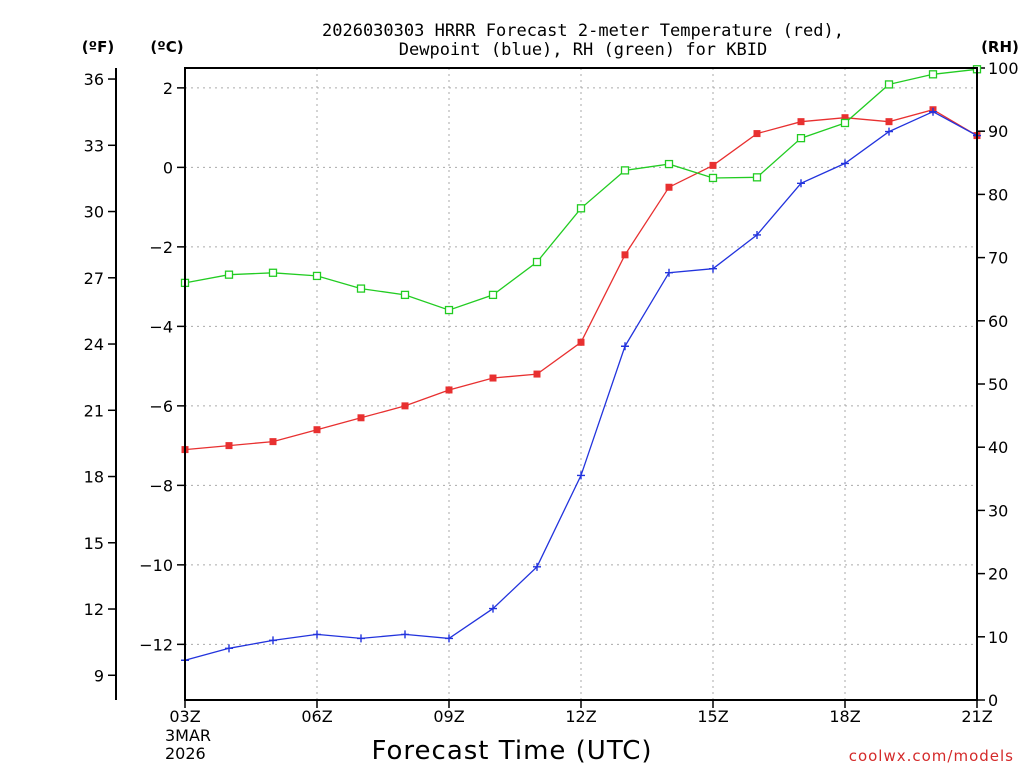 This screenshot has height=772, width=1024. What do you see at coordinates (580, 716) in the screenshot?
I see `x-tick-label: 12Z` at bounding box center [580, 716].